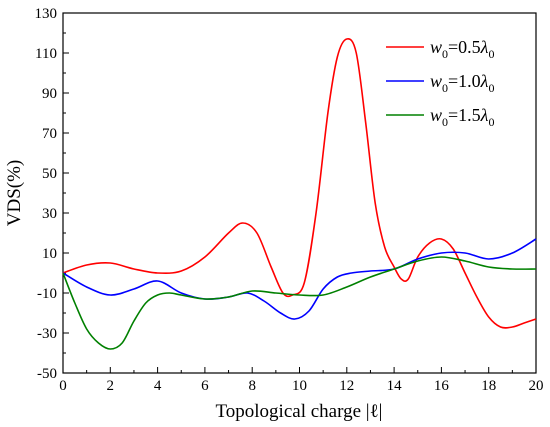 Image resolution: width=550 pixels, height=427 pixels. What do you see at coordinates (252, 386) in the screenshot?
I see `x-tick-label: 8` at bounding box center [252, 386].